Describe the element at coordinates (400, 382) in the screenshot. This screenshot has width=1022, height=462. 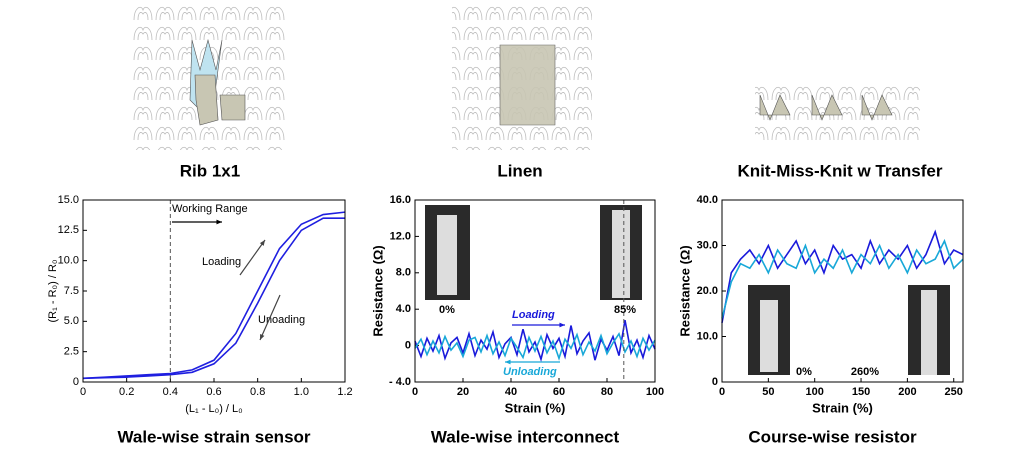
I see `y-tick-label: - 4.0` at that location.